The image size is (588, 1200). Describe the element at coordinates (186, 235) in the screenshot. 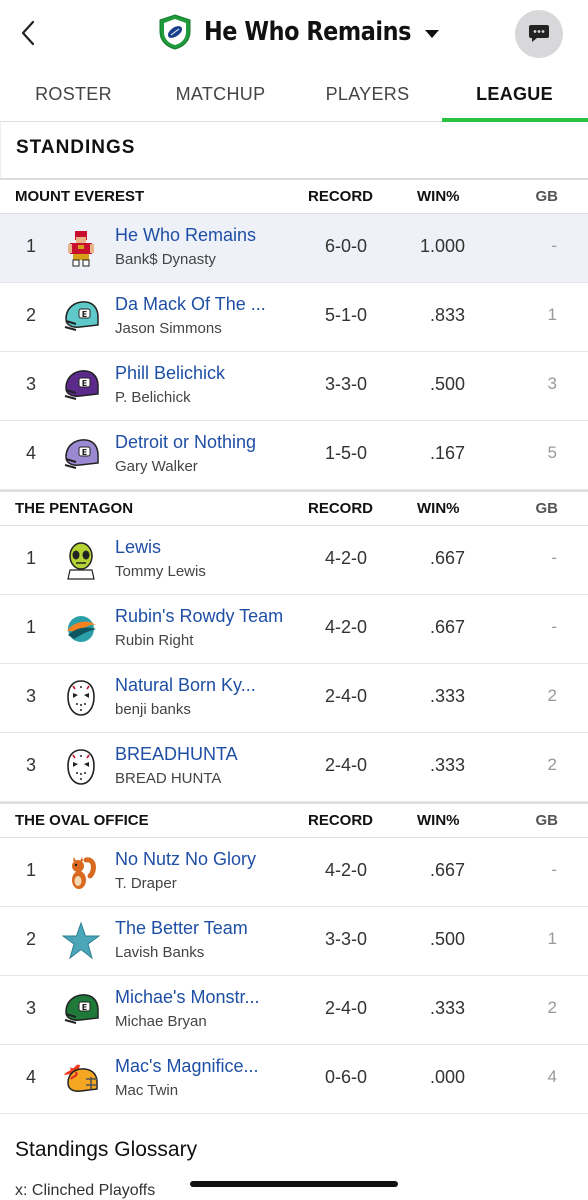

I see `team-name-link: He Who Remains` at that location.